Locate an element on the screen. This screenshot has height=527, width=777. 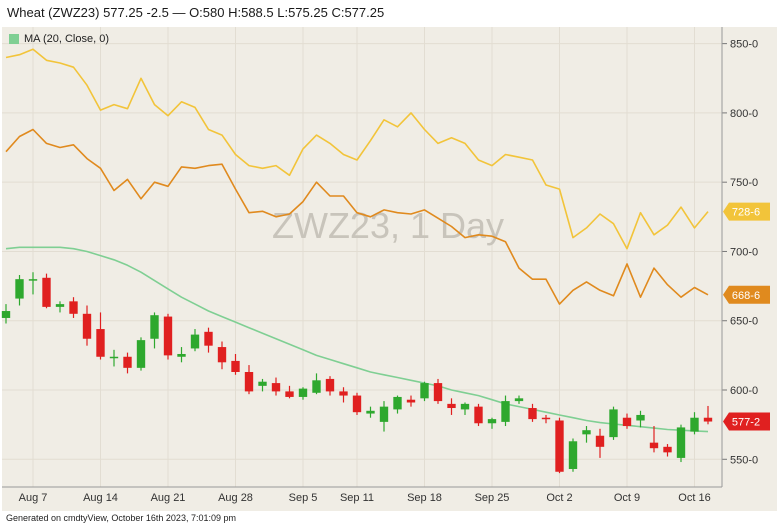
price-tag: 728-6 is located at coordinates (746, 211).